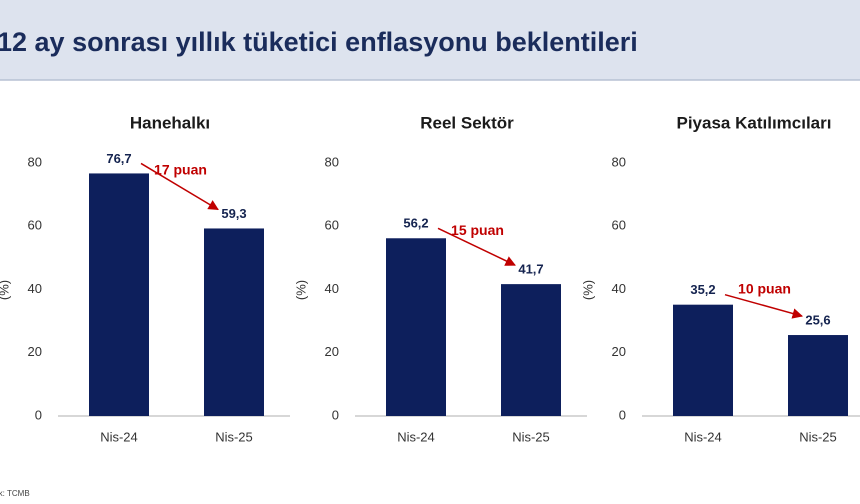  I want to click on change-annotation: 10 puan, so click(764, 289).